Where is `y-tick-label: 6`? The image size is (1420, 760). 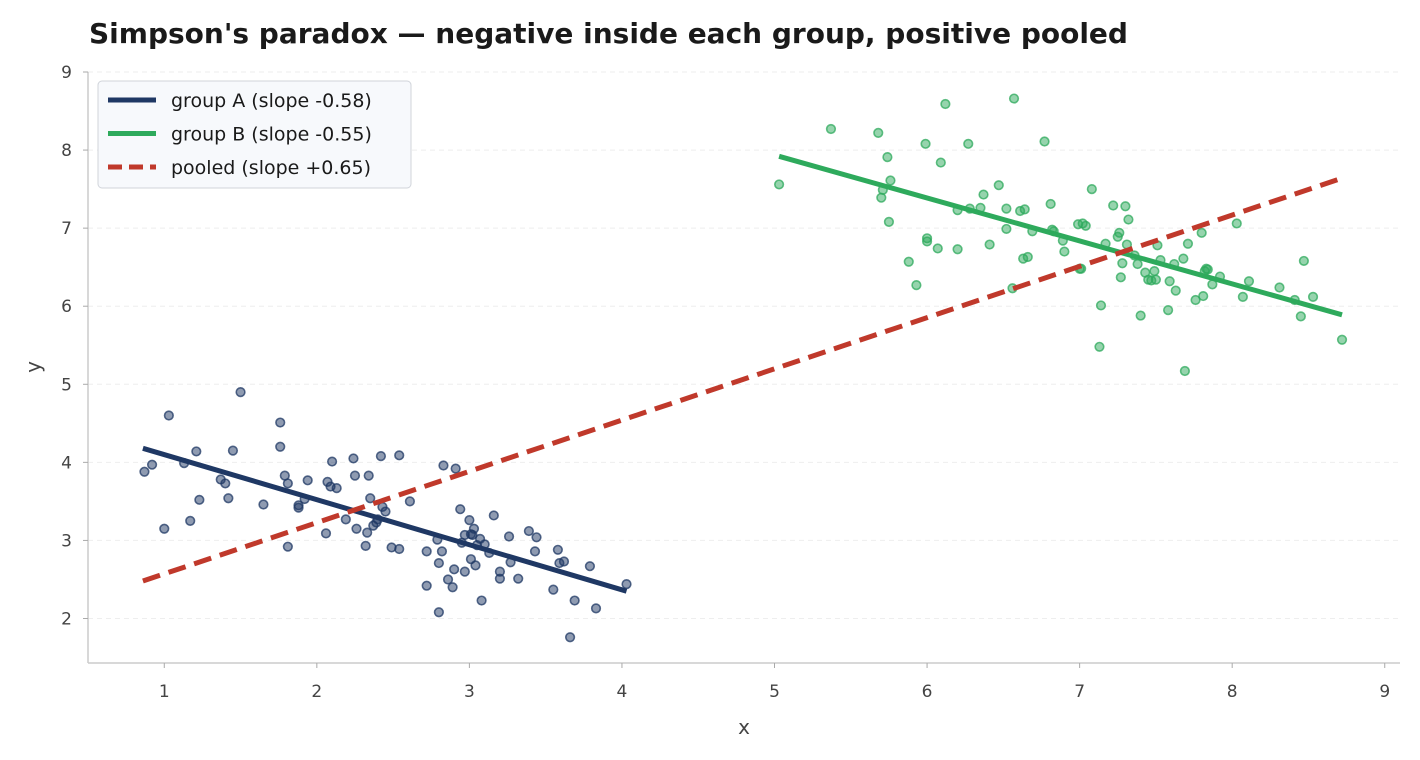
y-tick-label: 6 is located at coordinates (66, 307).